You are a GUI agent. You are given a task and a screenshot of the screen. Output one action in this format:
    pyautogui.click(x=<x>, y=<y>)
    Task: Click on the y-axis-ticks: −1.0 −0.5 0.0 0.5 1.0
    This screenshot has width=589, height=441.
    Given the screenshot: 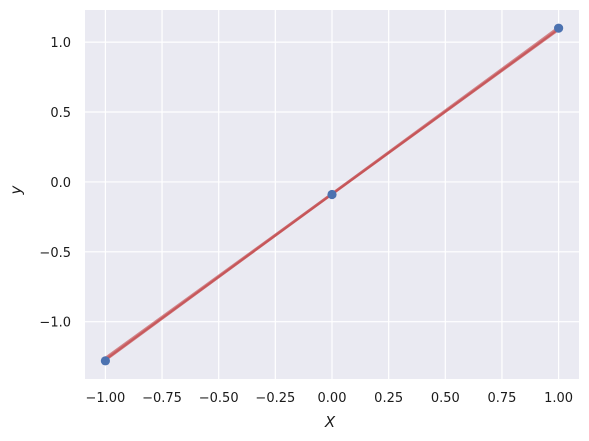 What is the action you would take?
    pyautogui.click(x=55, y=183)
    